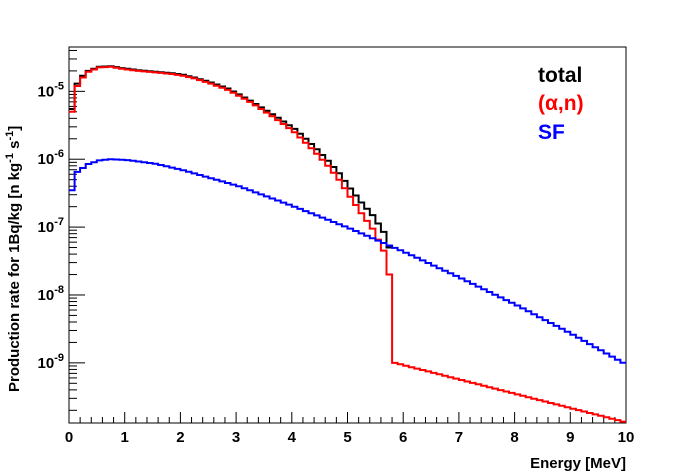 The image size is (696, 472). I want to click on y-tick-label: 10⁻⁹, so click(51, 362).